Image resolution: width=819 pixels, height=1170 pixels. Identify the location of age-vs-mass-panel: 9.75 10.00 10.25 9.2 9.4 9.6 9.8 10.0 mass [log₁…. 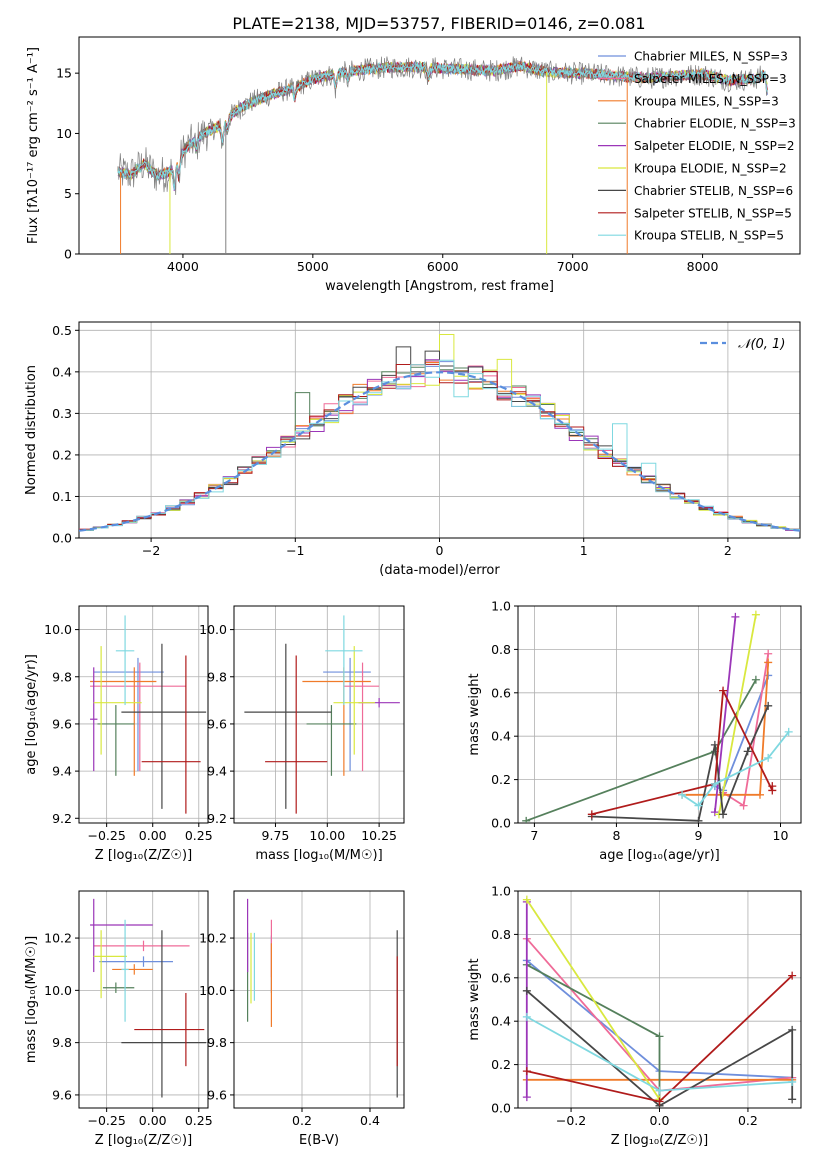
(302, 734).